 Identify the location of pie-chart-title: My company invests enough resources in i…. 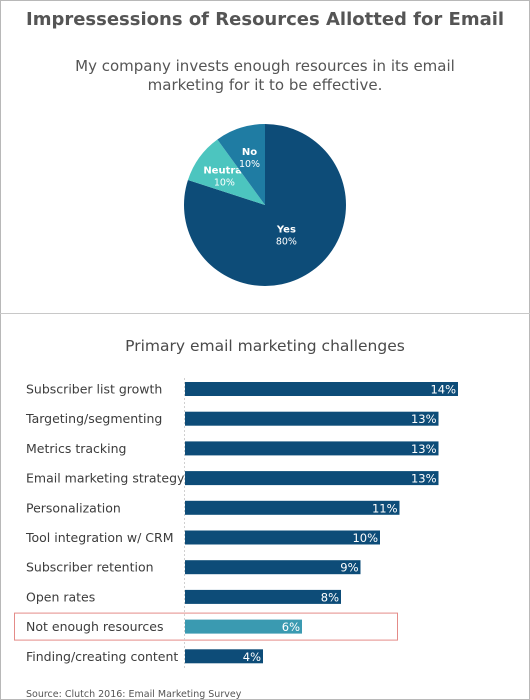
(265, 75).